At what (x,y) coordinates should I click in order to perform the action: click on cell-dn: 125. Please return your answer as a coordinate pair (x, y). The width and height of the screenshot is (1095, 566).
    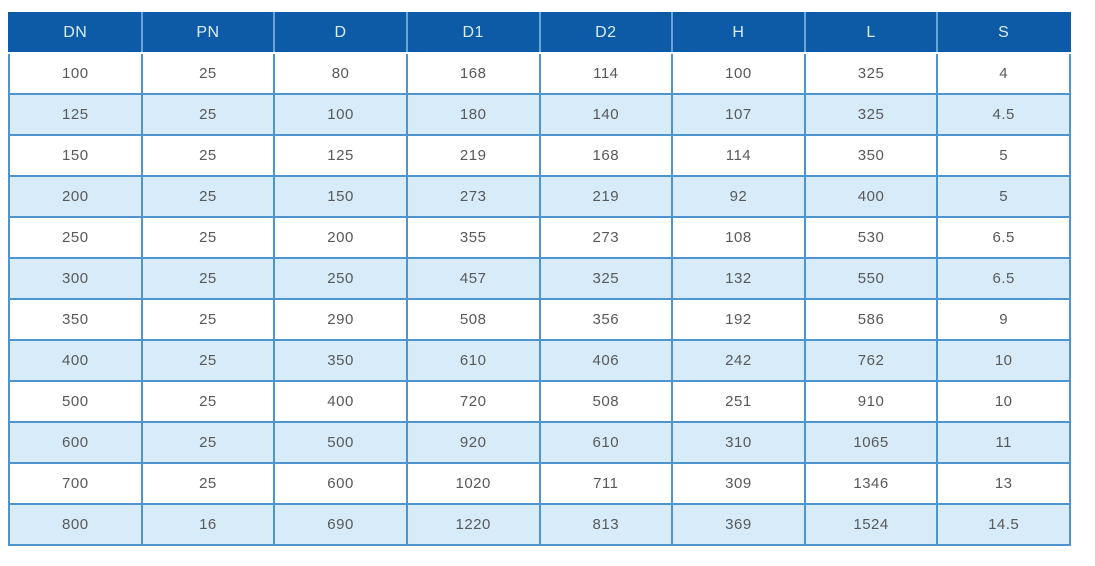
    Looking at the image, I should click on (75, 114).